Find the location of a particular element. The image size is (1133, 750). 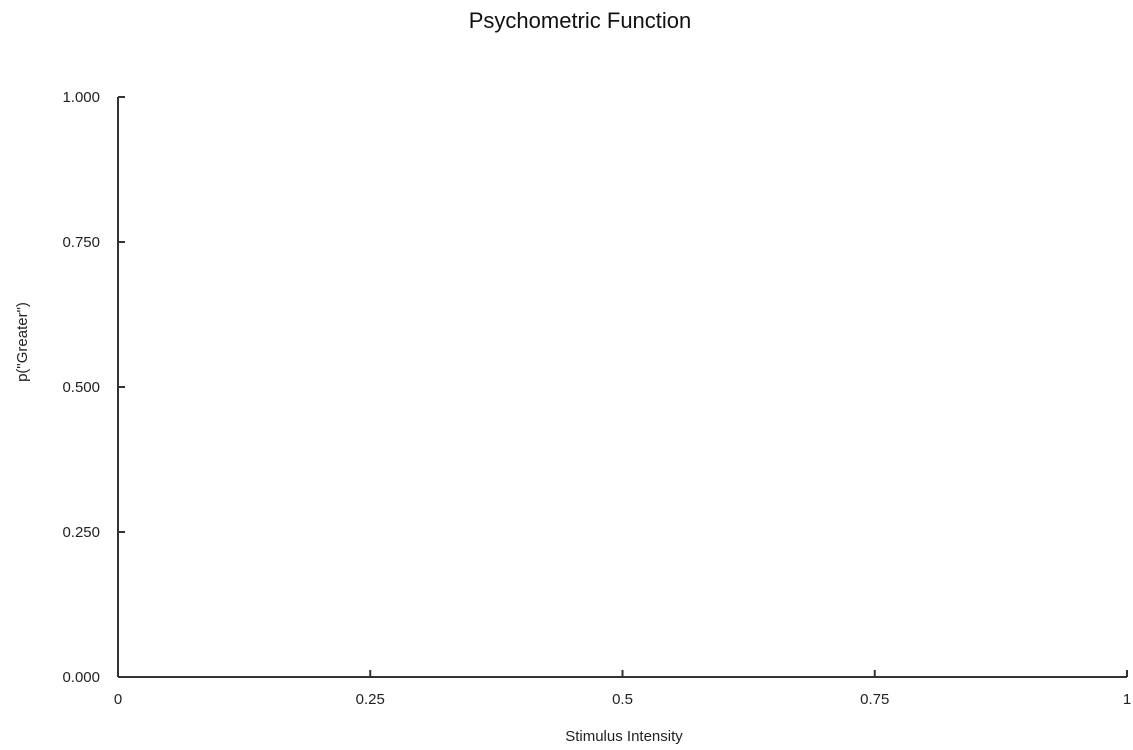

x-axis-label: Stimulus Intensity is located at coordinates (624, 736).